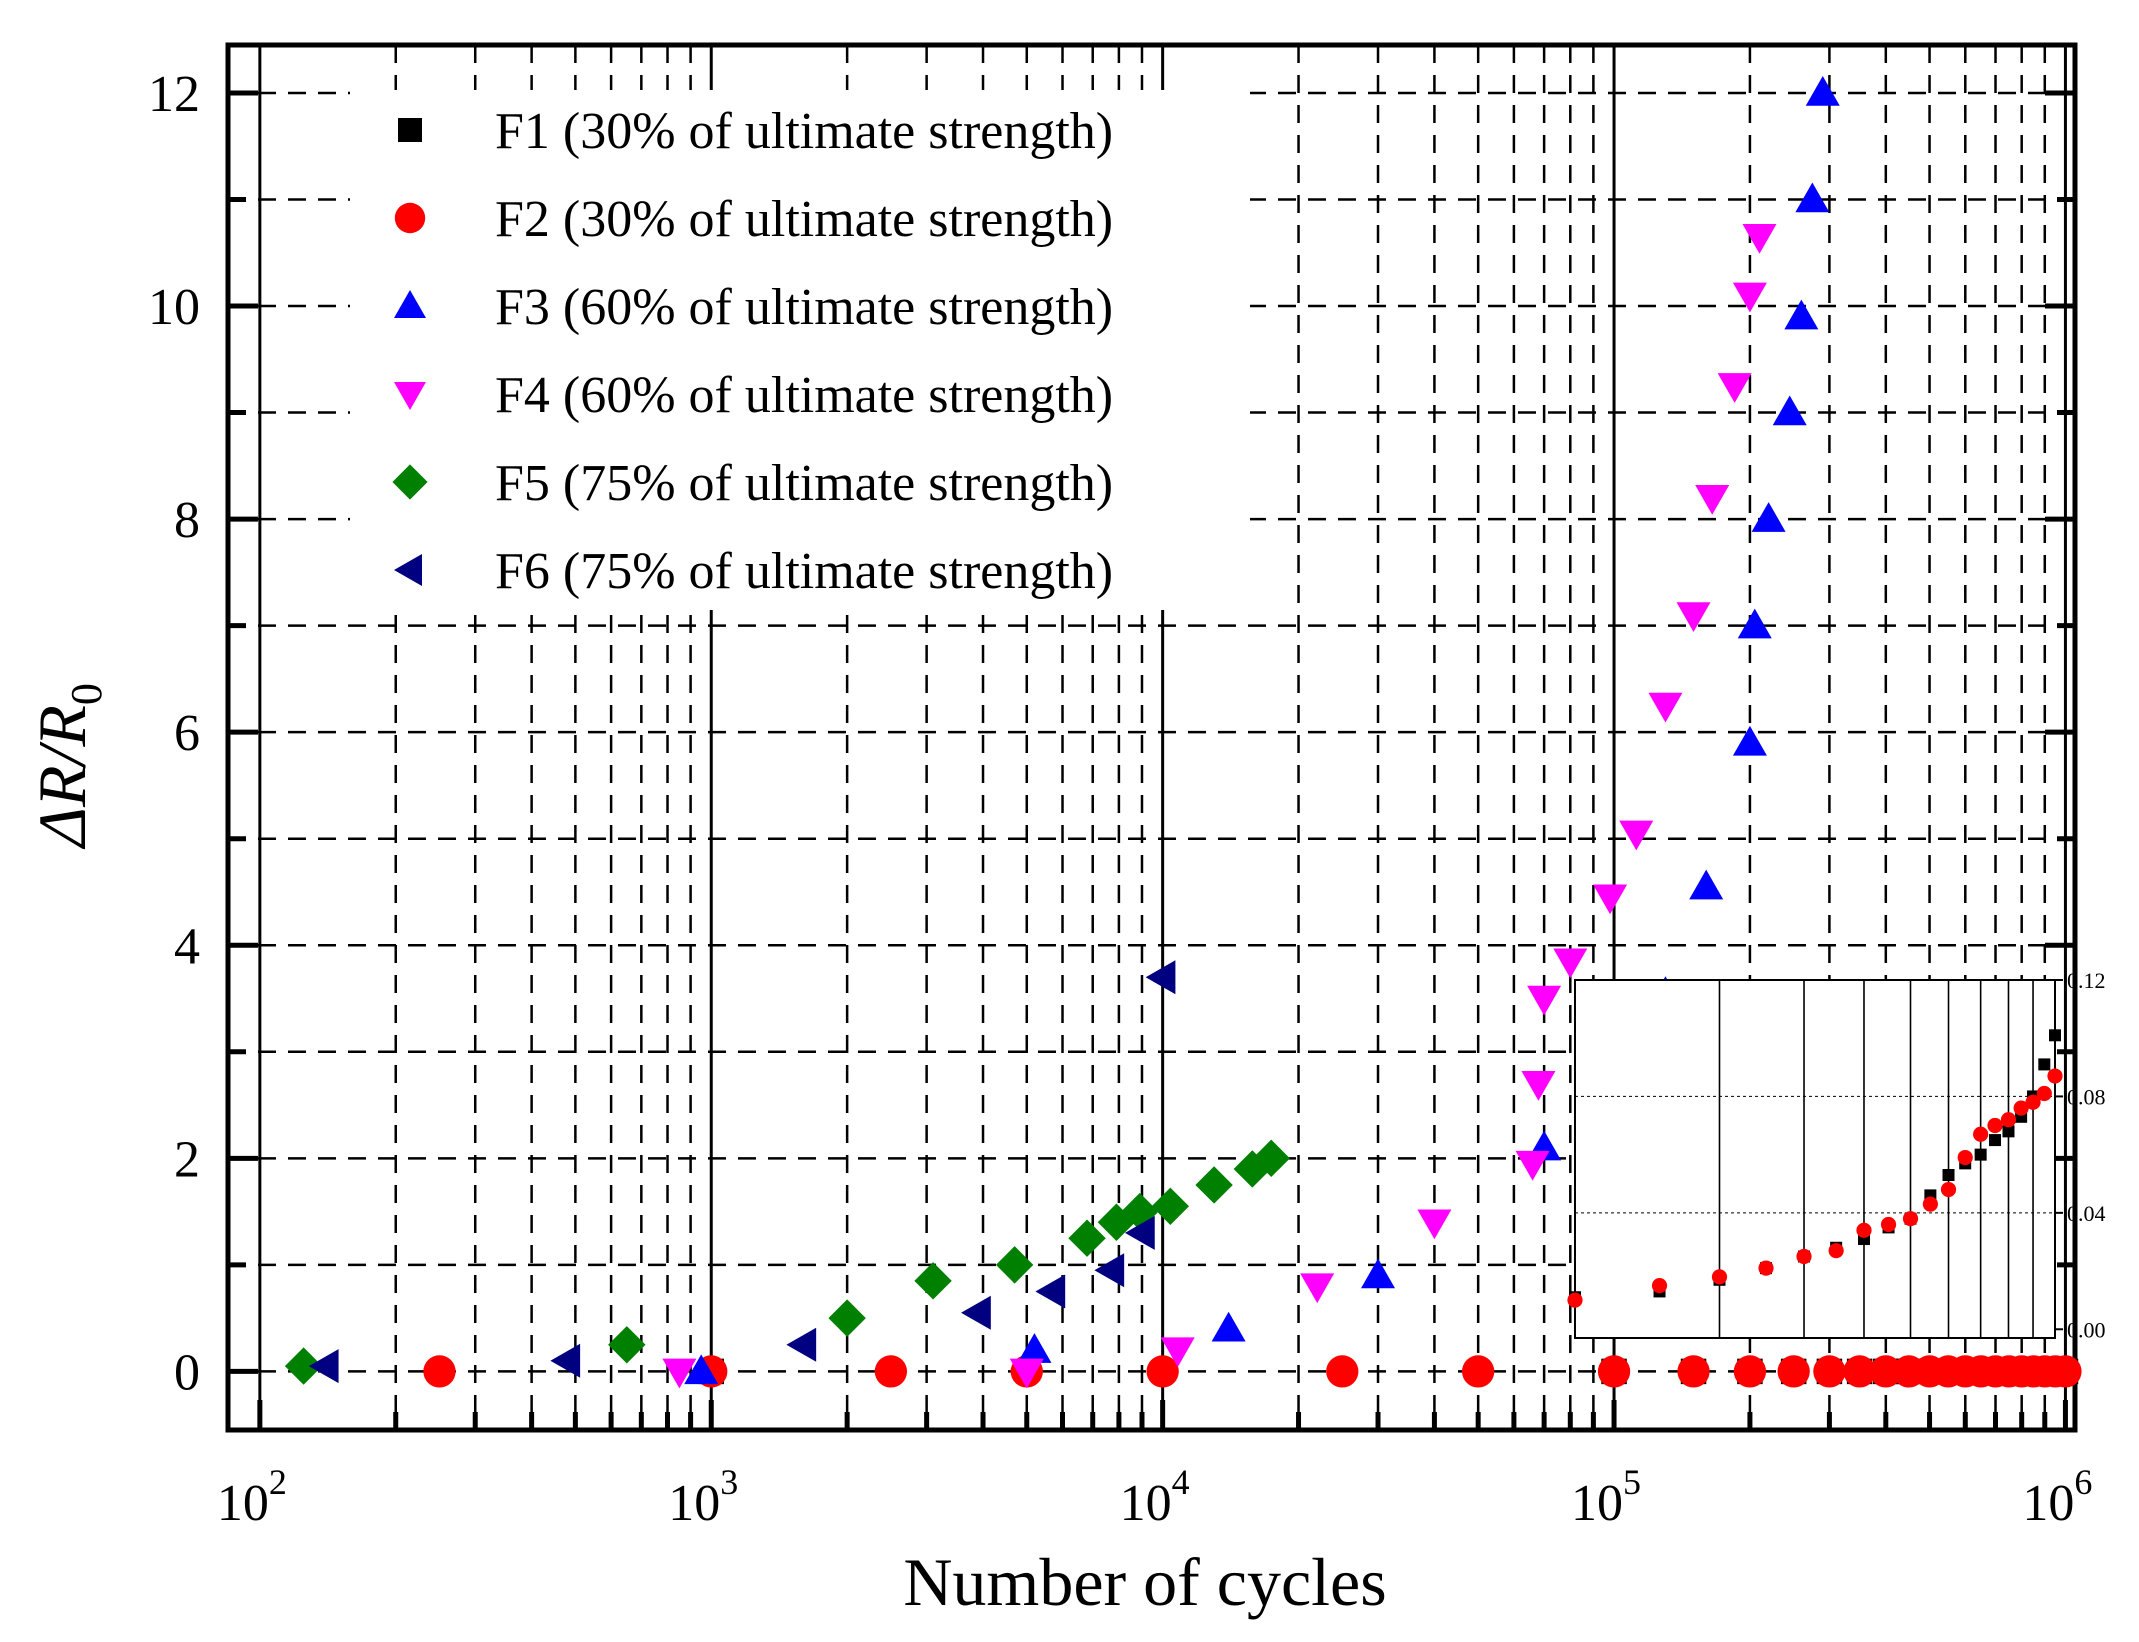  Describe the element at coordinates (1144, 1582) in the screenshot. I see `x-axis-label: Number of cycles` at that location.